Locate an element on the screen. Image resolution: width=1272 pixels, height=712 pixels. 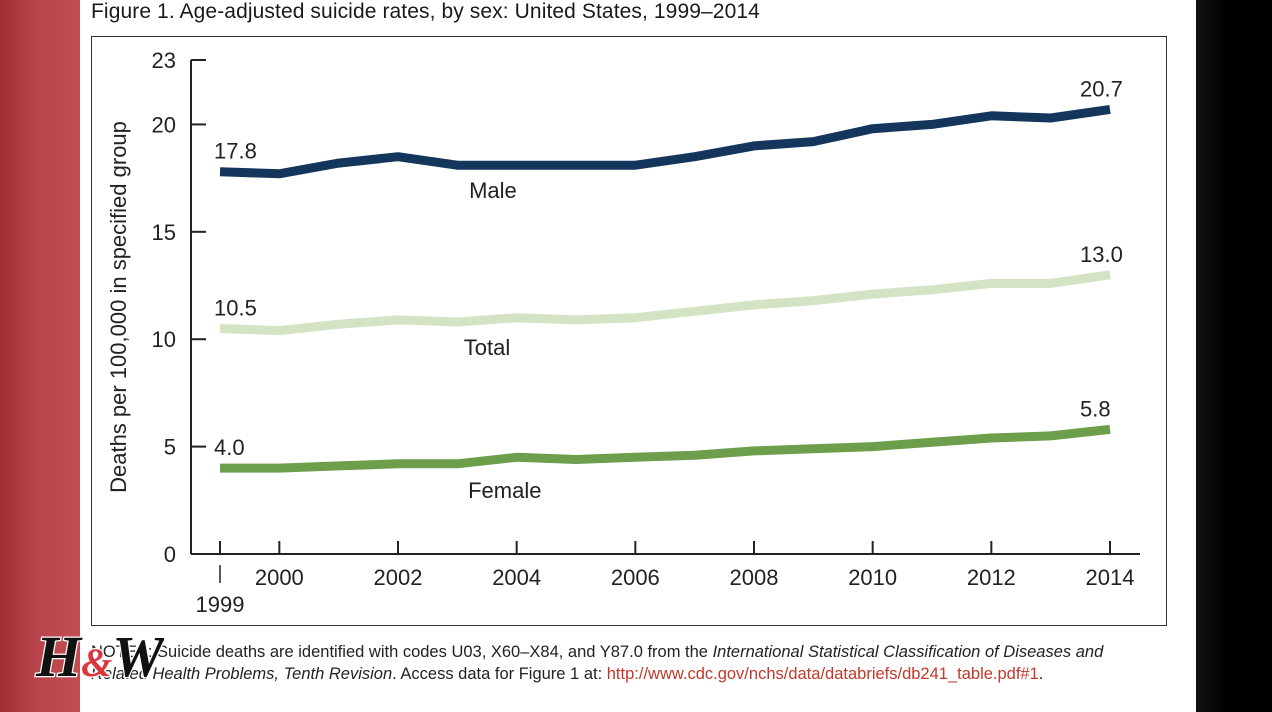
y-tick-label: 0 is located at coordinates (170, 554).